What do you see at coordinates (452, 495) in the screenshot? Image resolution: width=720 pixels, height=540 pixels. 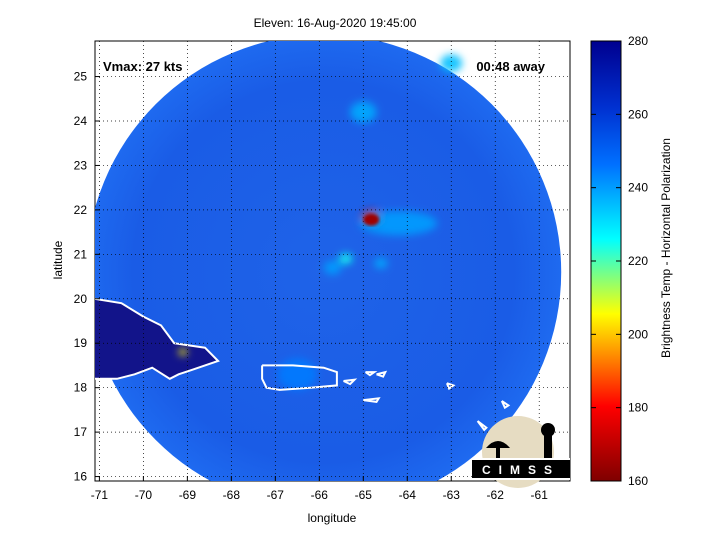 I see `x-tick-label: -63` at bounding box center [452, 495].